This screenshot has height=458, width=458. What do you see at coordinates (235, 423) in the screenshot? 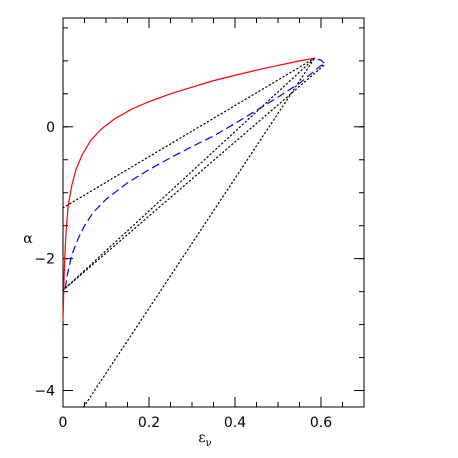
I see `x-tick-label: 0.4` at bounding box center [235, 423].